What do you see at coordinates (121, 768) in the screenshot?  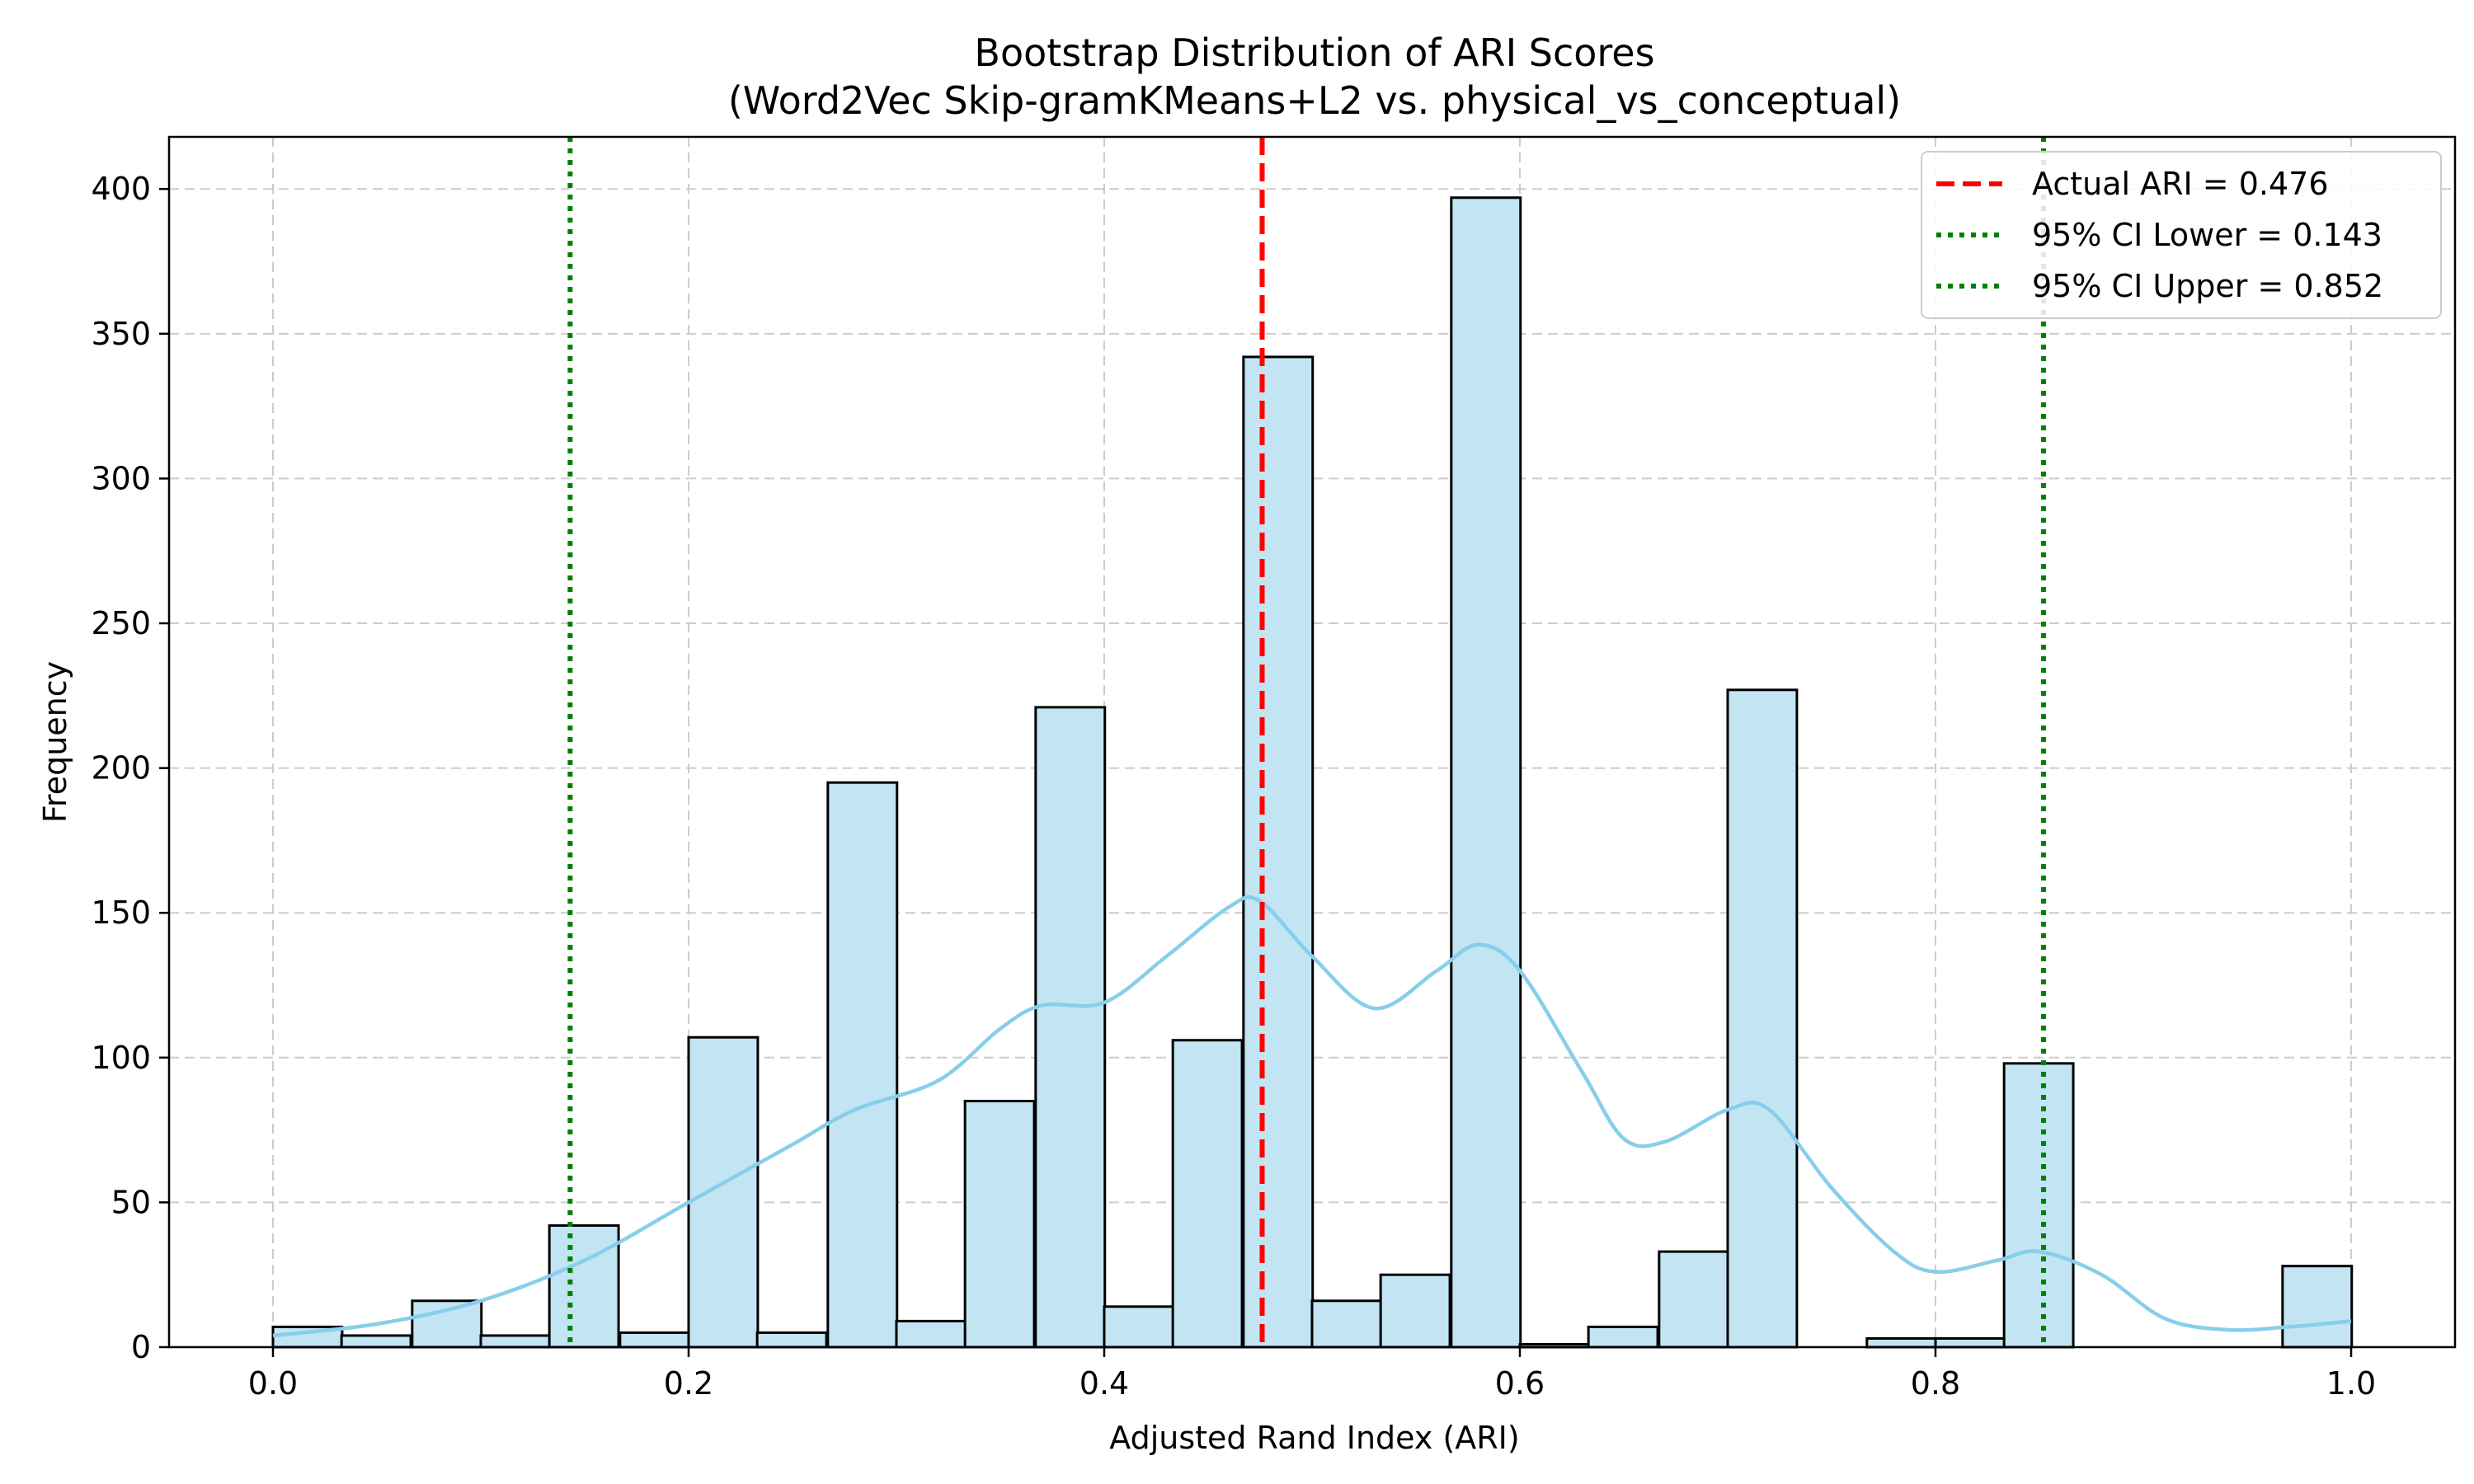 I see `y-tick-label: 200` at bounding box center [121, 768].